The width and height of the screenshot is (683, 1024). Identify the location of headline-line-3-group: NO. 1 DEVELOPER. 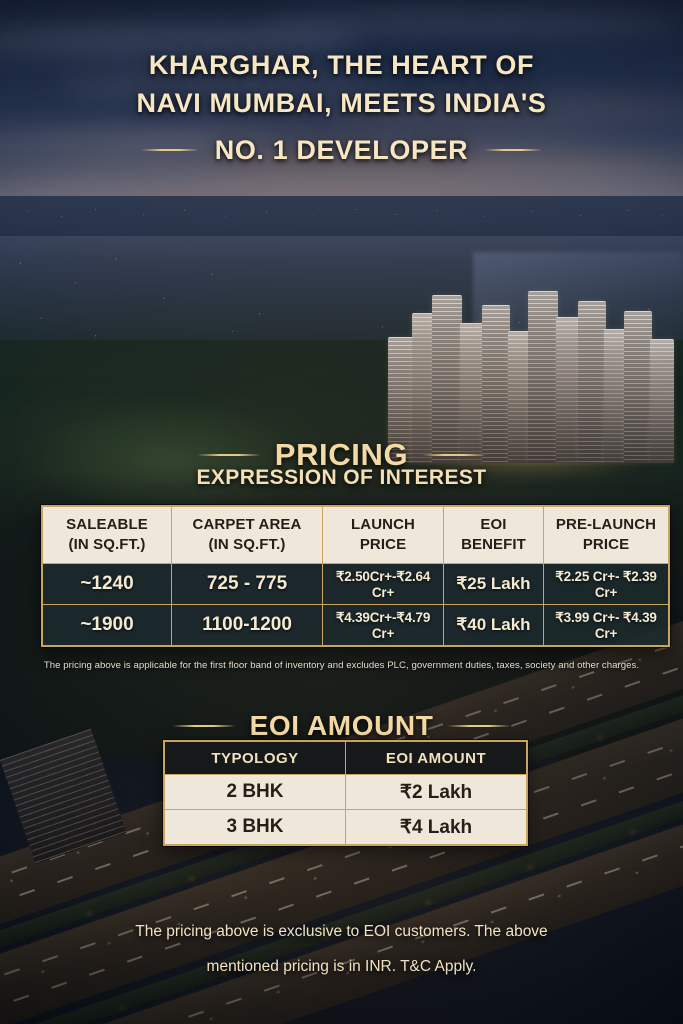
(341, 150).